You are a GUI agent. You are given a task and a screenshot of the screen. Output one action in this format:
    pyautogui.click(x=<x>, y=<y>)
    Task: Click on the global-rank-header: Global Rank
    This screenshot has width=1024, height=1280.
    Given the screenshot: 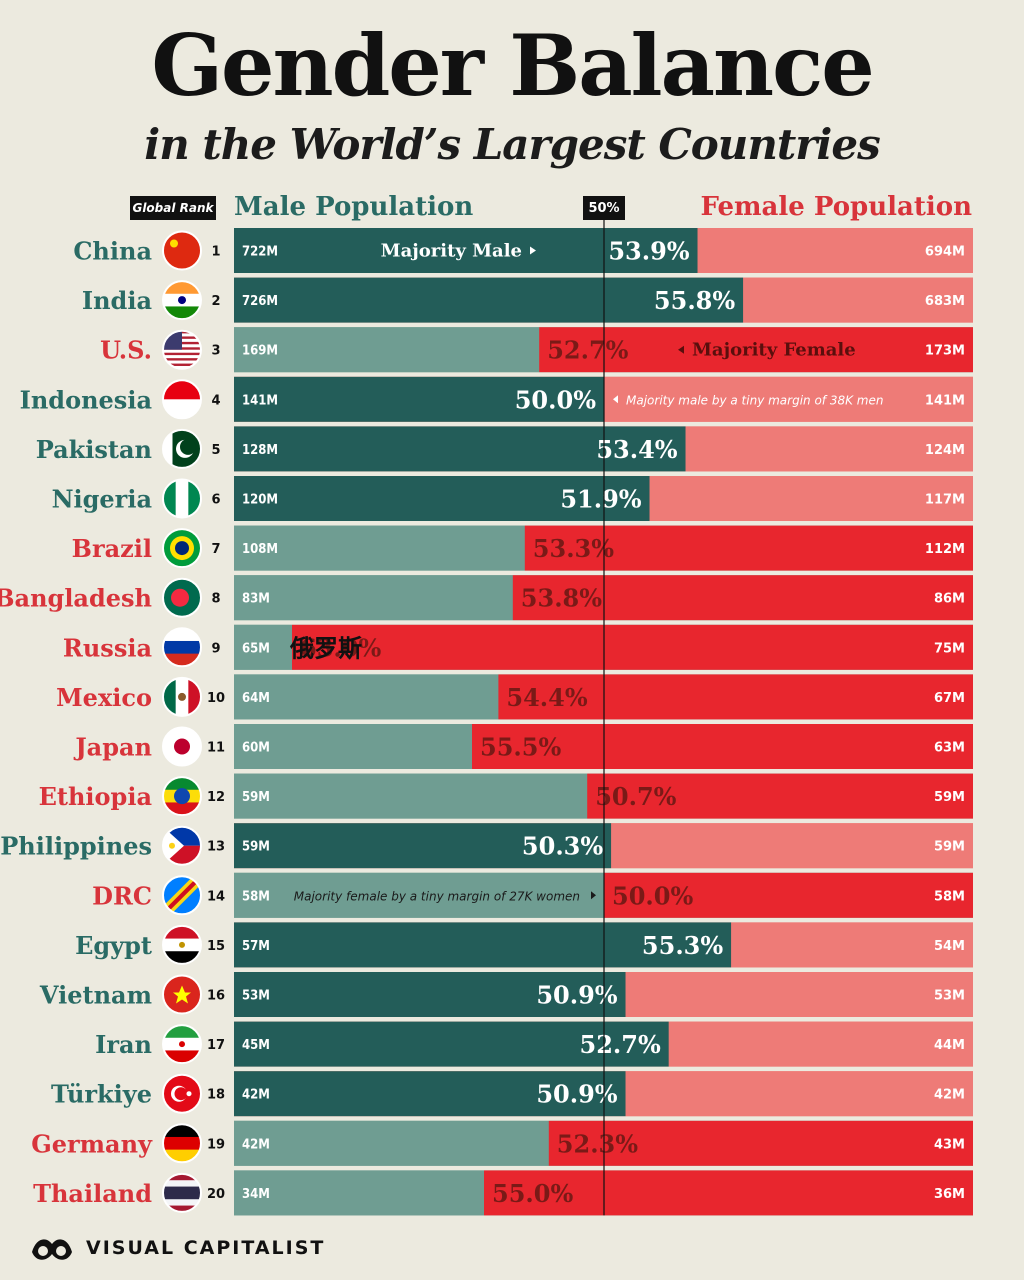 What is the action you would take?
    pyautogui.click(x=173, y=208)
    